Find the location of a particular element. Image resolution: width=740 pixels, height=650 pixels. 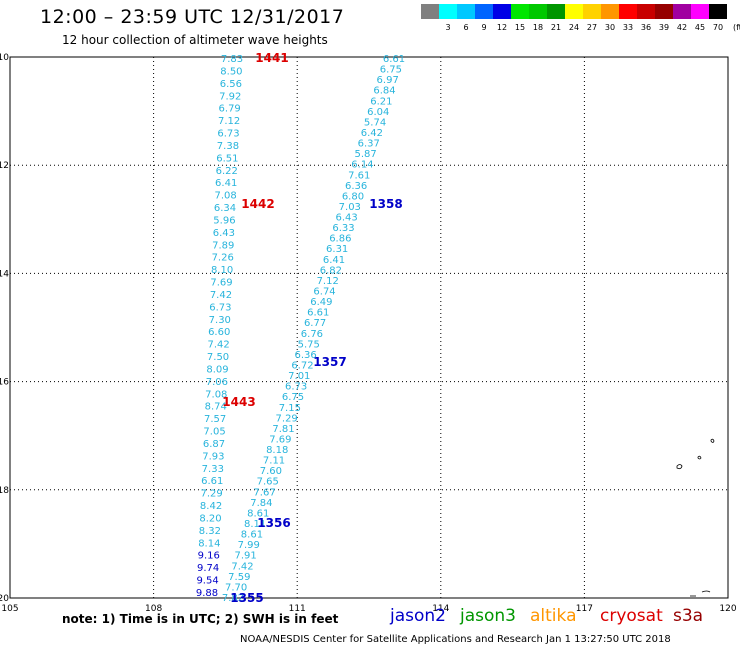

wave-height-value: 6.14 is located at coordinates (362, 165).